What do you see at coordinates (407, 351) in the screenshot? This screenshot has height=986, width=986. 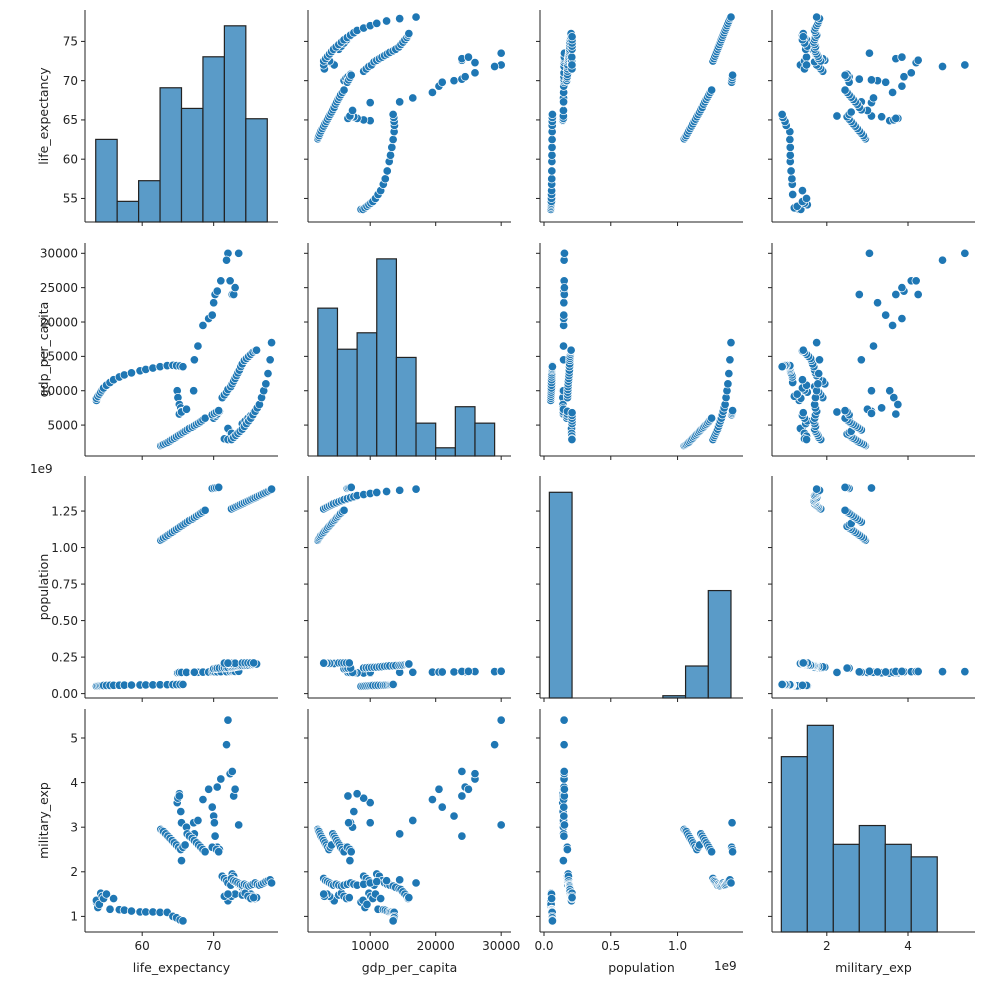 I see `panel-gdp_per_capita-vs-gdp_per_capita` at bounding box center [407, 351].